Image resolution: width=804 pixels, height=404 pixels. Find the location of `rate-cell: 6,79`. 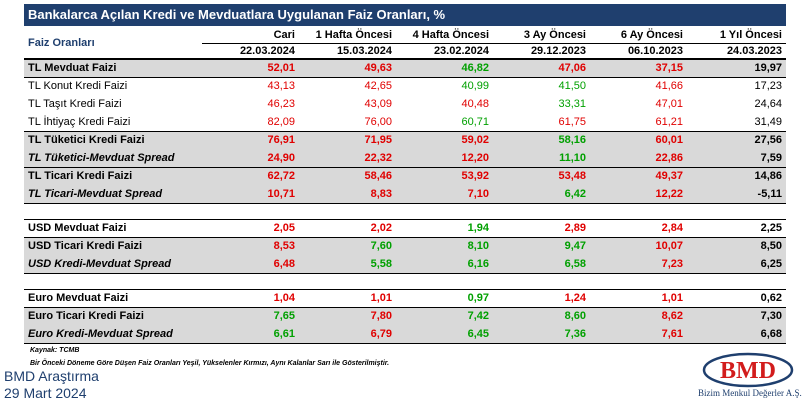

rate-cell: 6,79 is located at coordinates (347, 334).